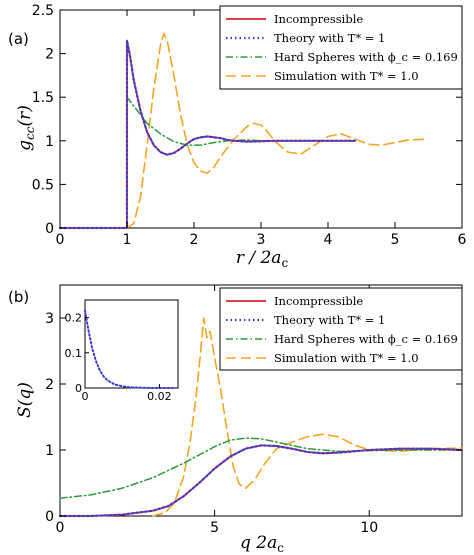 Image resolution: width=474 pixels, height=555 pixels. I want to click on inset-x-tick-label: 0, so click(85, 396).